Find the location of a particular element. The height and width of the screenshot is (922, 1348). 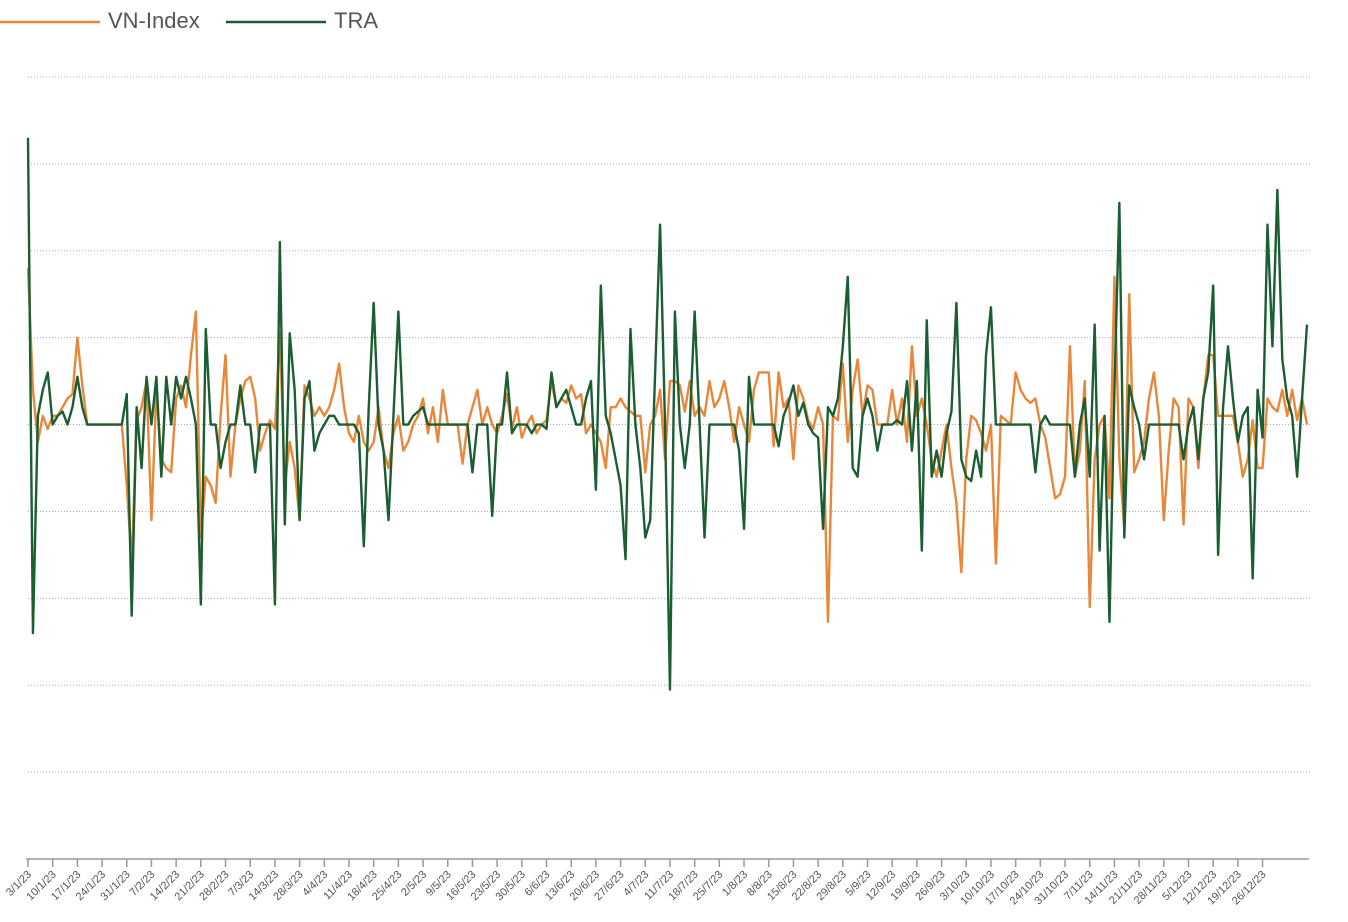

x-tick-label: 1/8/23 is located at coordinates (735, 884).